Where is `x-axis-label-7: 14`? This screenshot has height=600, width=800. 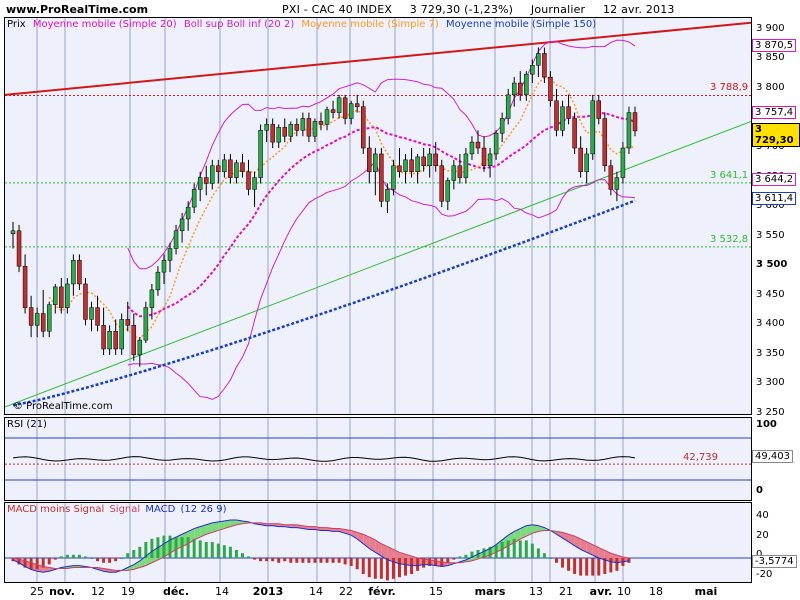 x-axis-label-7: 14 is located at coordinates (316, 591).